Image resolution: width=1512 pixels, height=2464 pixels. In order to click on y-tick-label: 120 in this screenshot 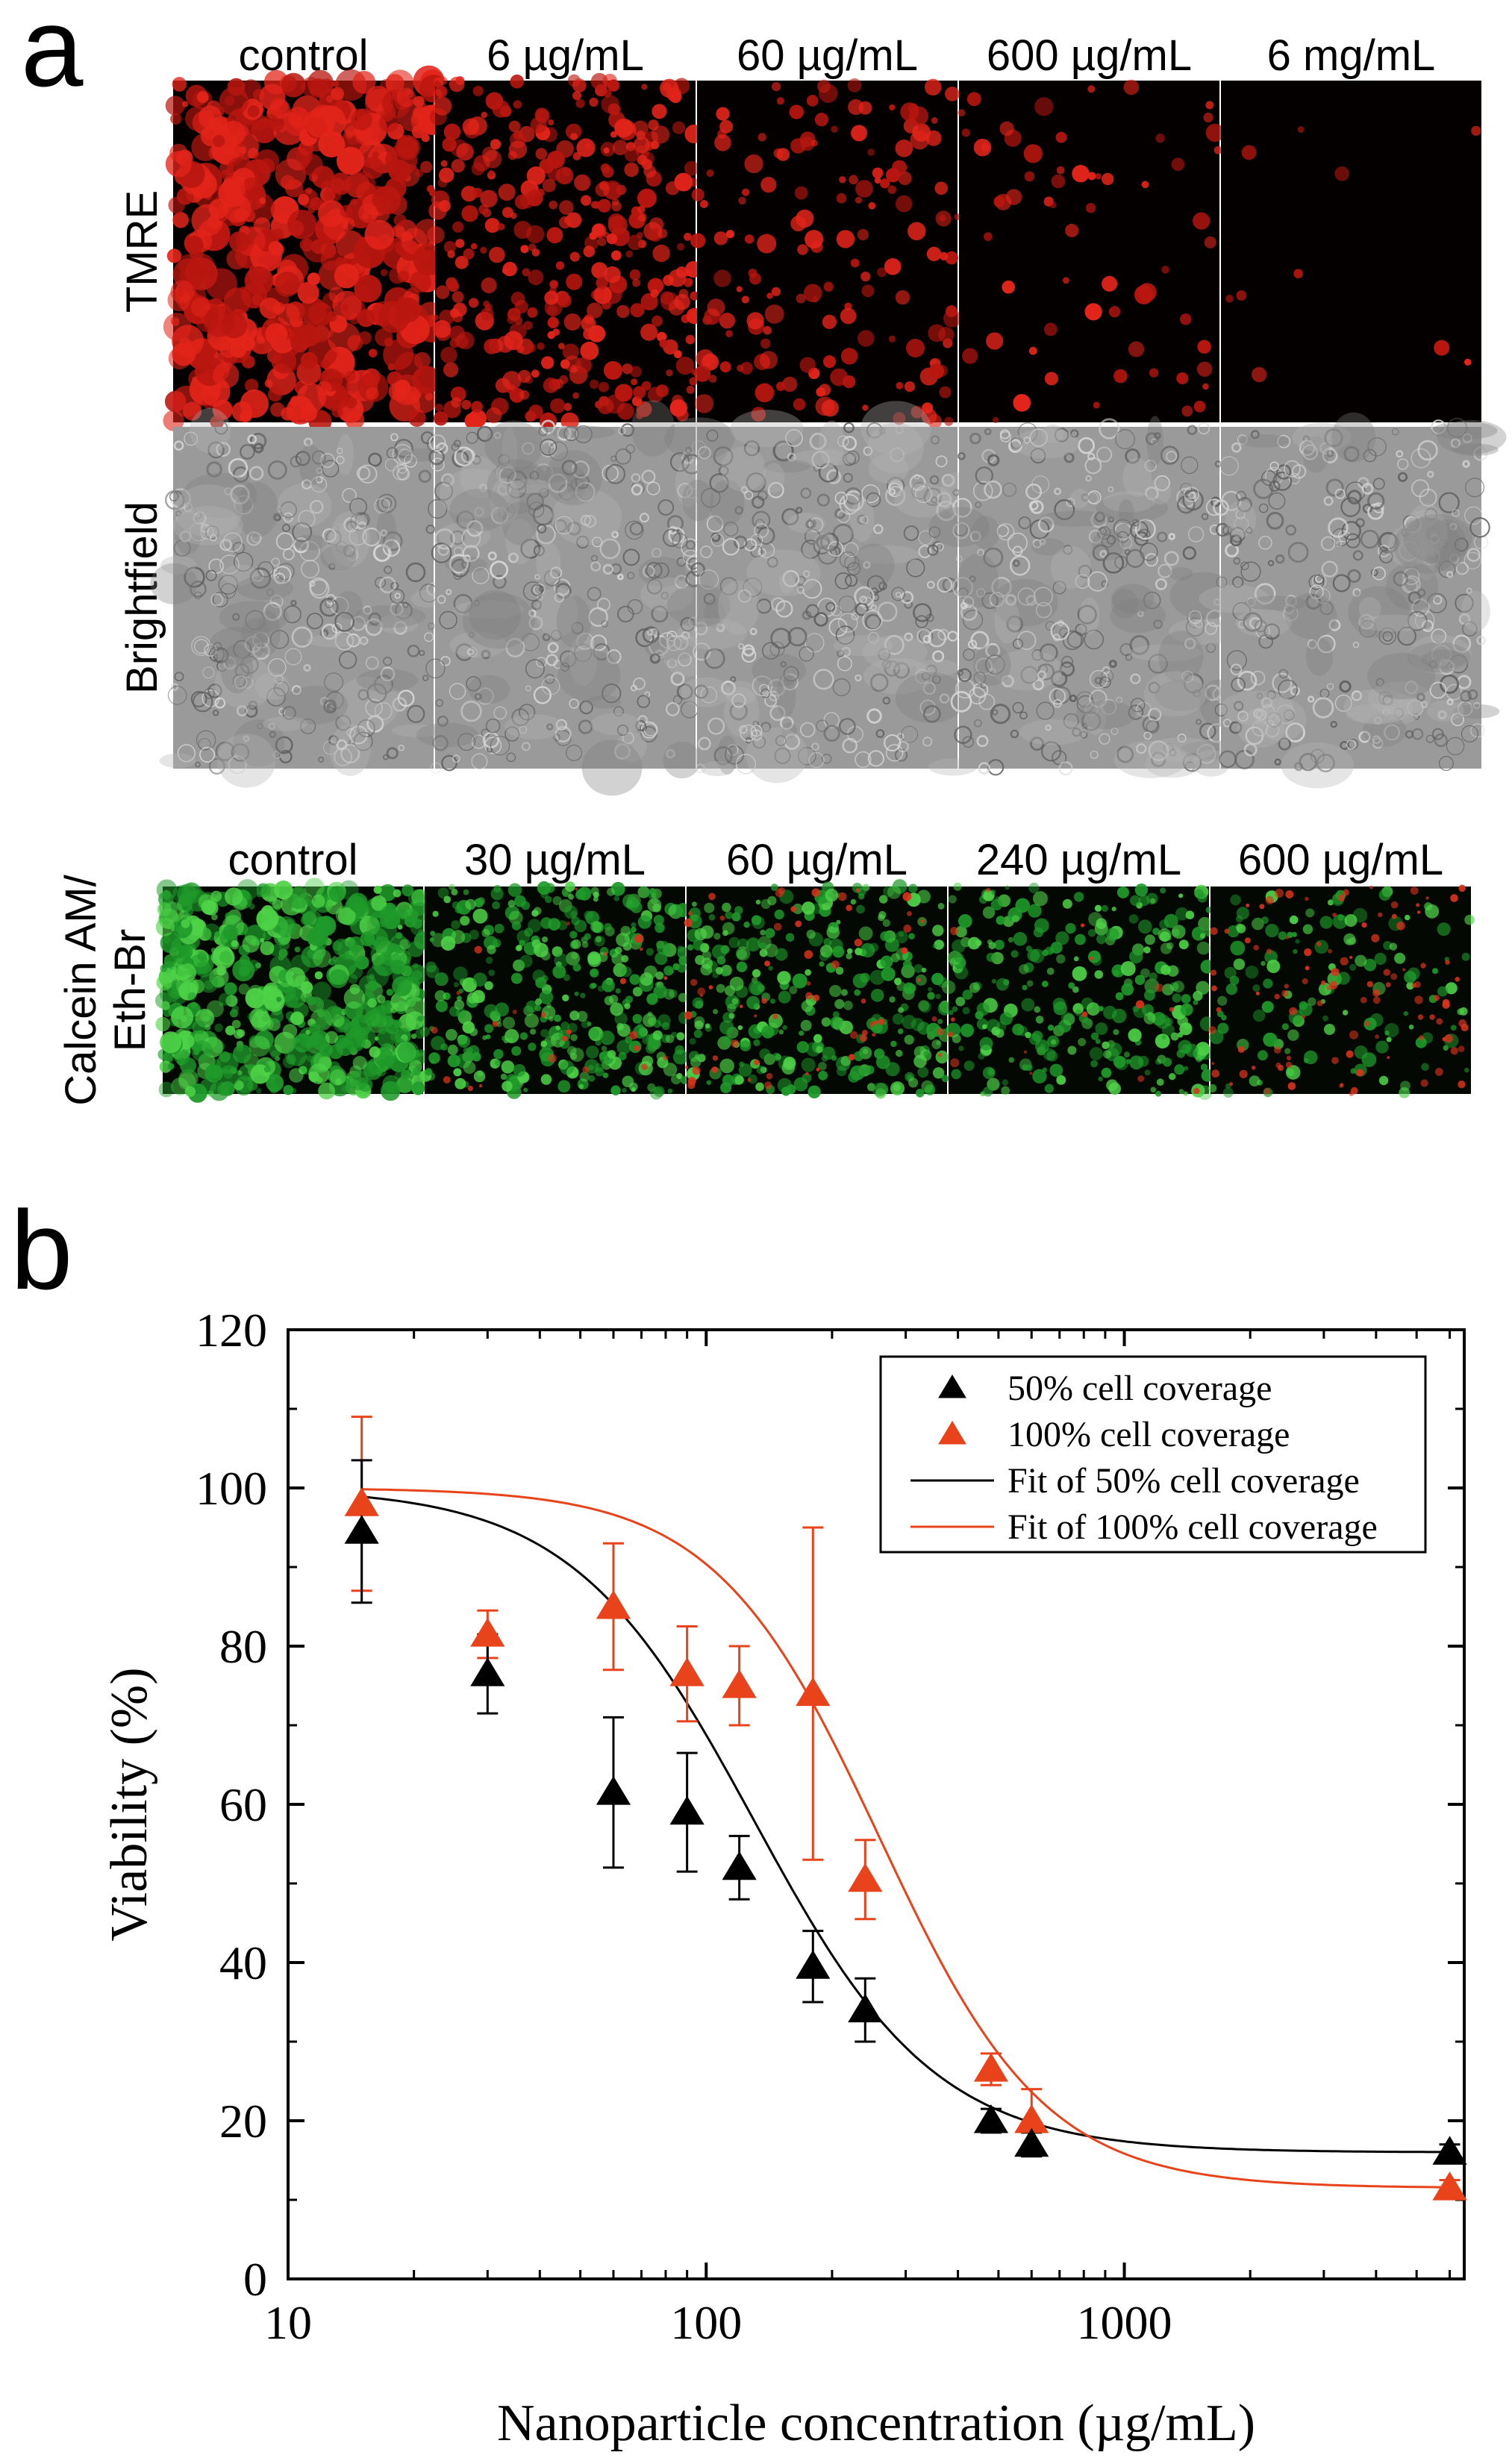, I will do `click(231, 1330)`.